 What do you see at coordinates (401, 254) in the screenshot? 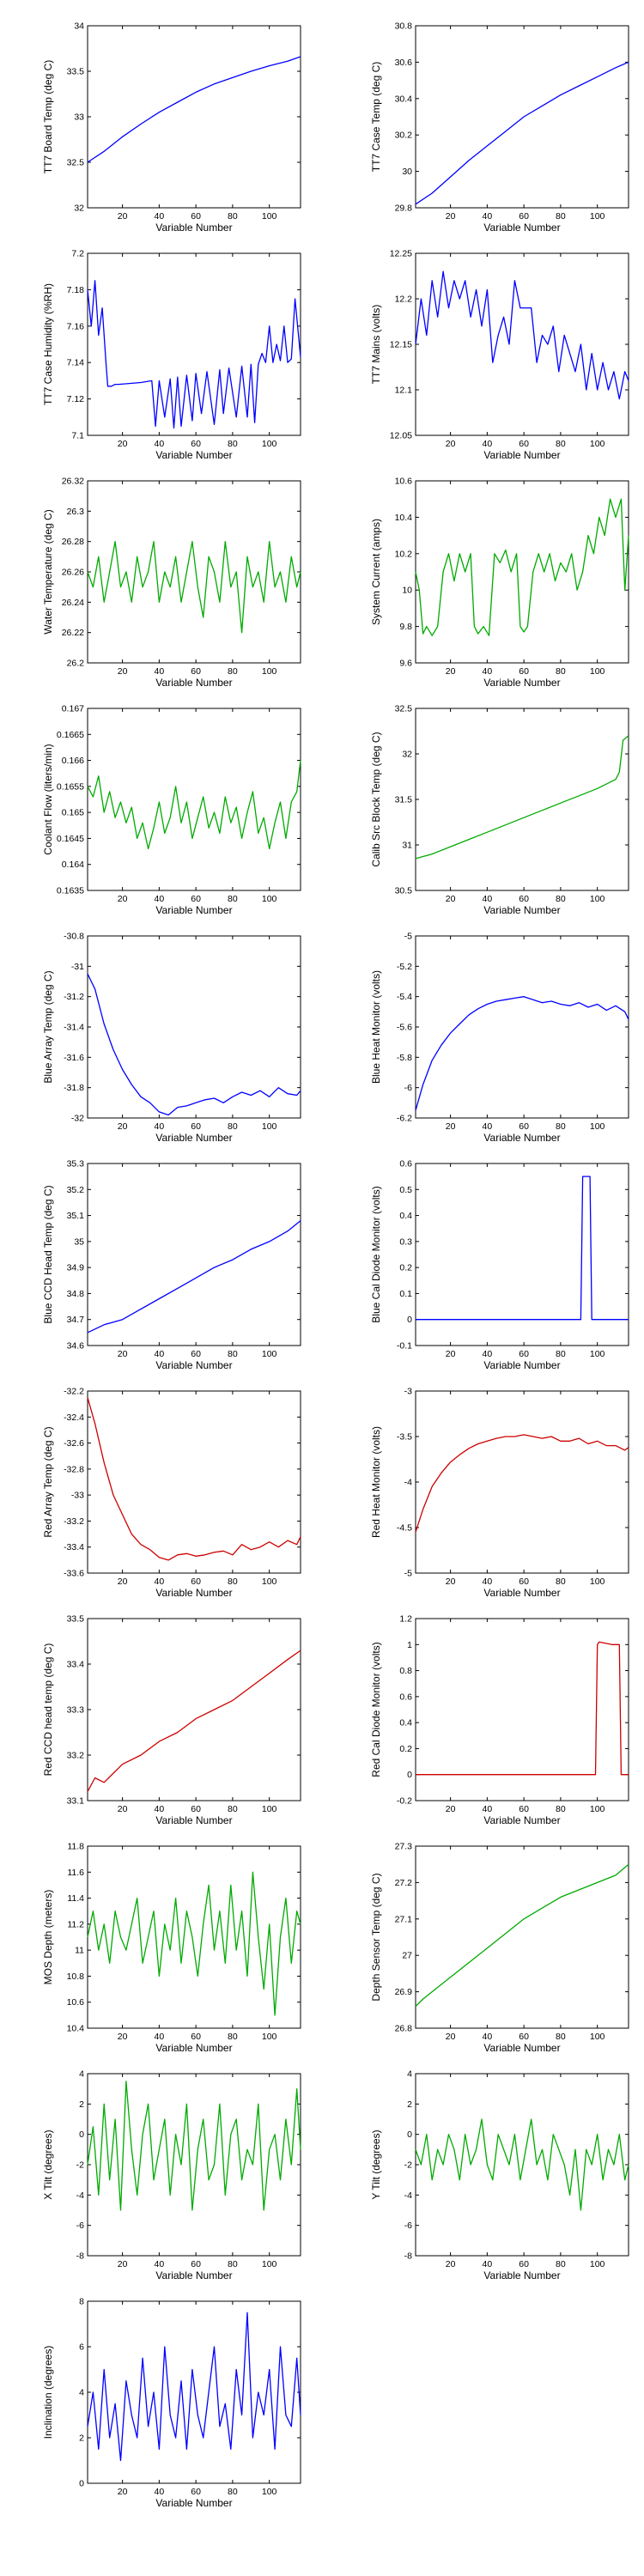
I see `y-tick-label: 12.25` at bounding box center [401, 254].